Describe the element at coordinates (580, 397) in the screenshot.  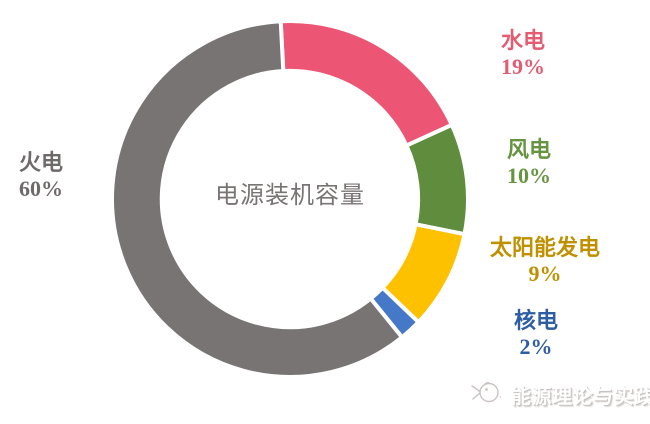
I see `watermark-text: 能源理论与实践` at that location.